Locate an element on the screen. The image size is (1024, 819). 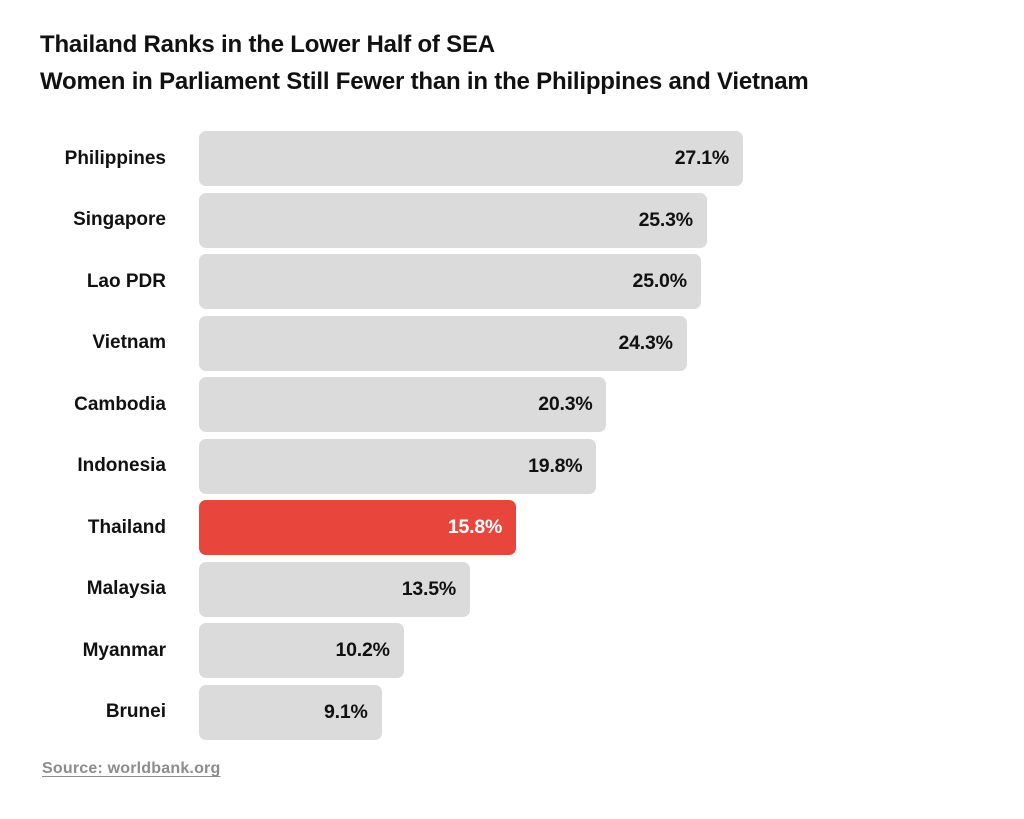
bar: 20.3% is located at coordinates (403, 404).